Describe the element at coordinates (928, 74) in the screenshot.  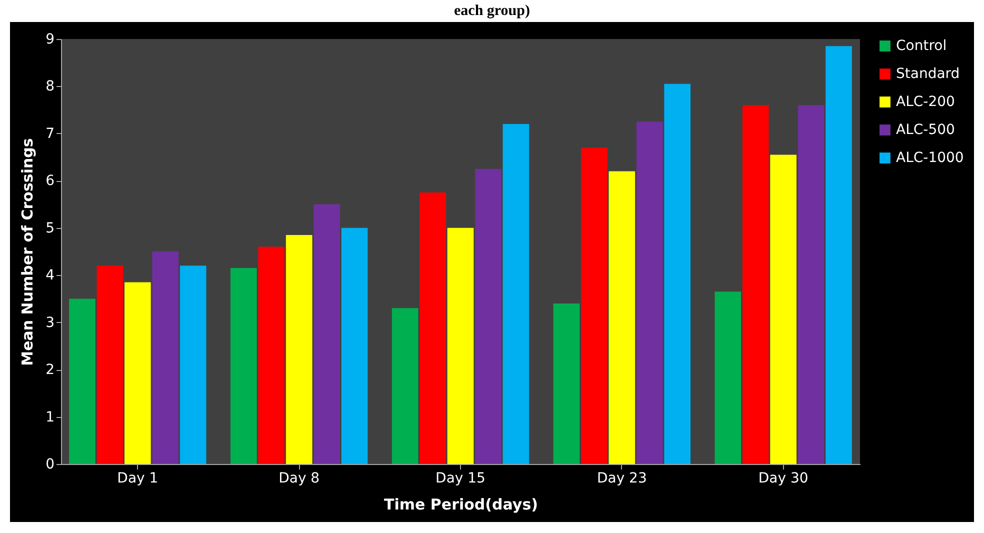
I see `legend-label: Standard` at that location.